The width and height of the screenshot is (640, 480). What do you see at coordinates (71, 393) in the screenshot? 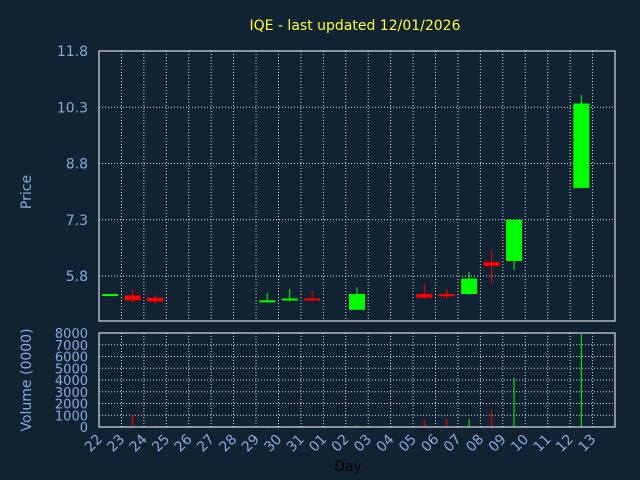
I see `volume-y-tick-label: 3000` at bounding box center [71, 393].